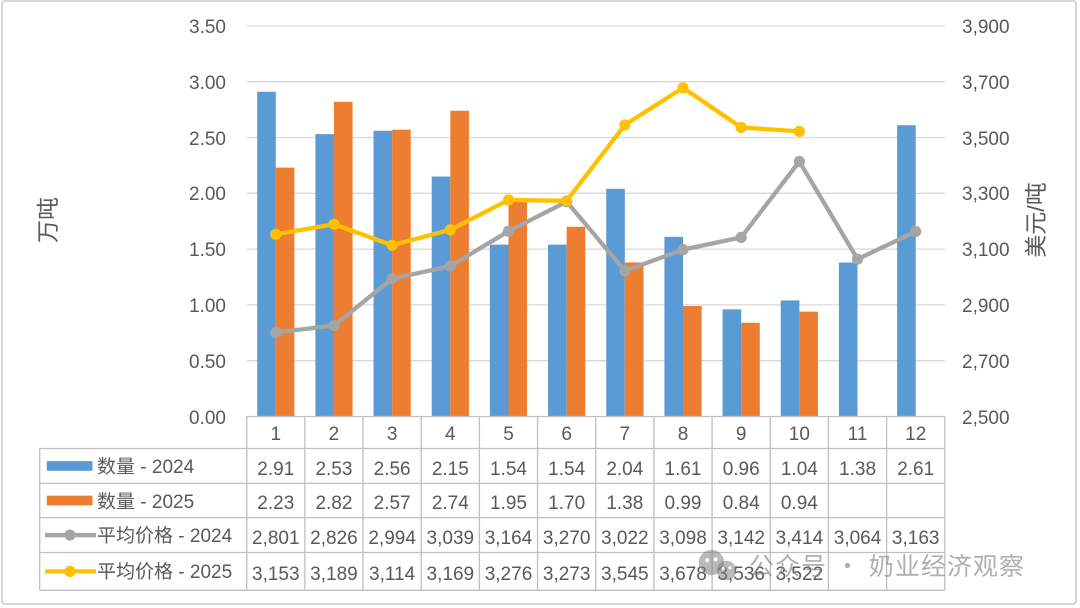 This screenshot has height=608, width=1080. Describe the element at coordinates (566, 536) in the screenshot. I see `table-cell-value: 3,270` at that location.